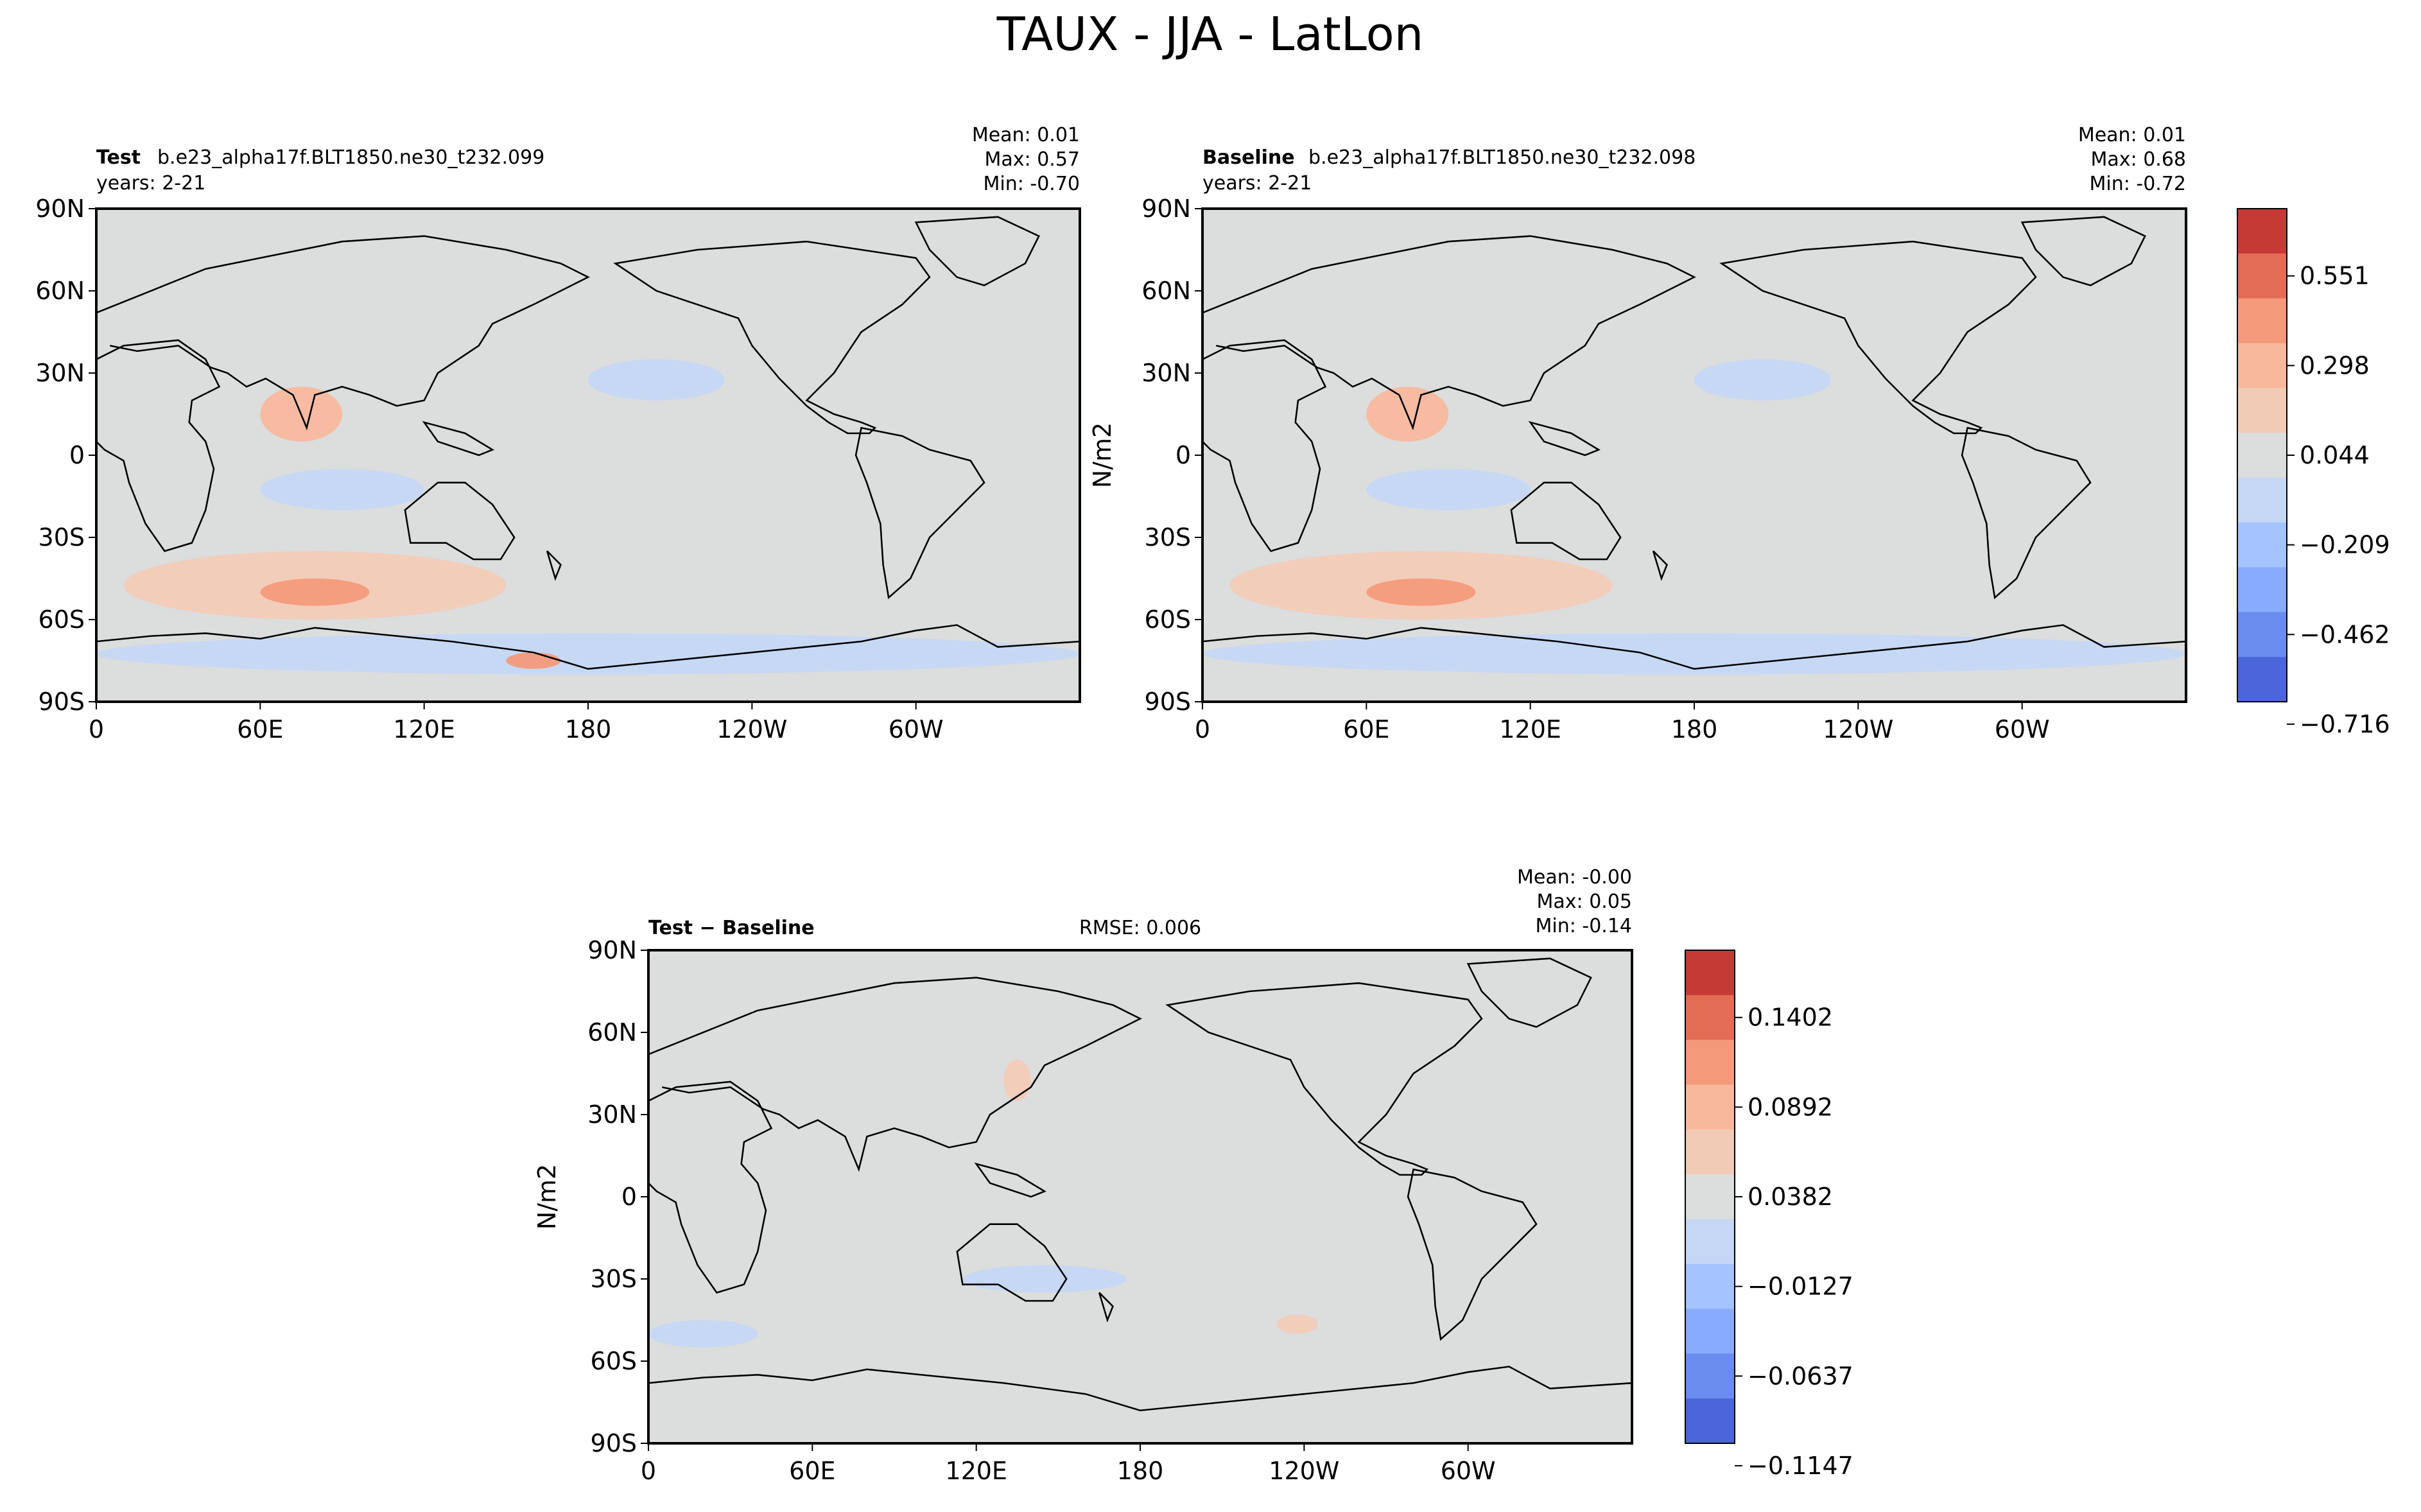 The width and height of the screenshot is (2421, 1512). I want to click on baseline-lon-tick-label: 180, so click(1694, 729).